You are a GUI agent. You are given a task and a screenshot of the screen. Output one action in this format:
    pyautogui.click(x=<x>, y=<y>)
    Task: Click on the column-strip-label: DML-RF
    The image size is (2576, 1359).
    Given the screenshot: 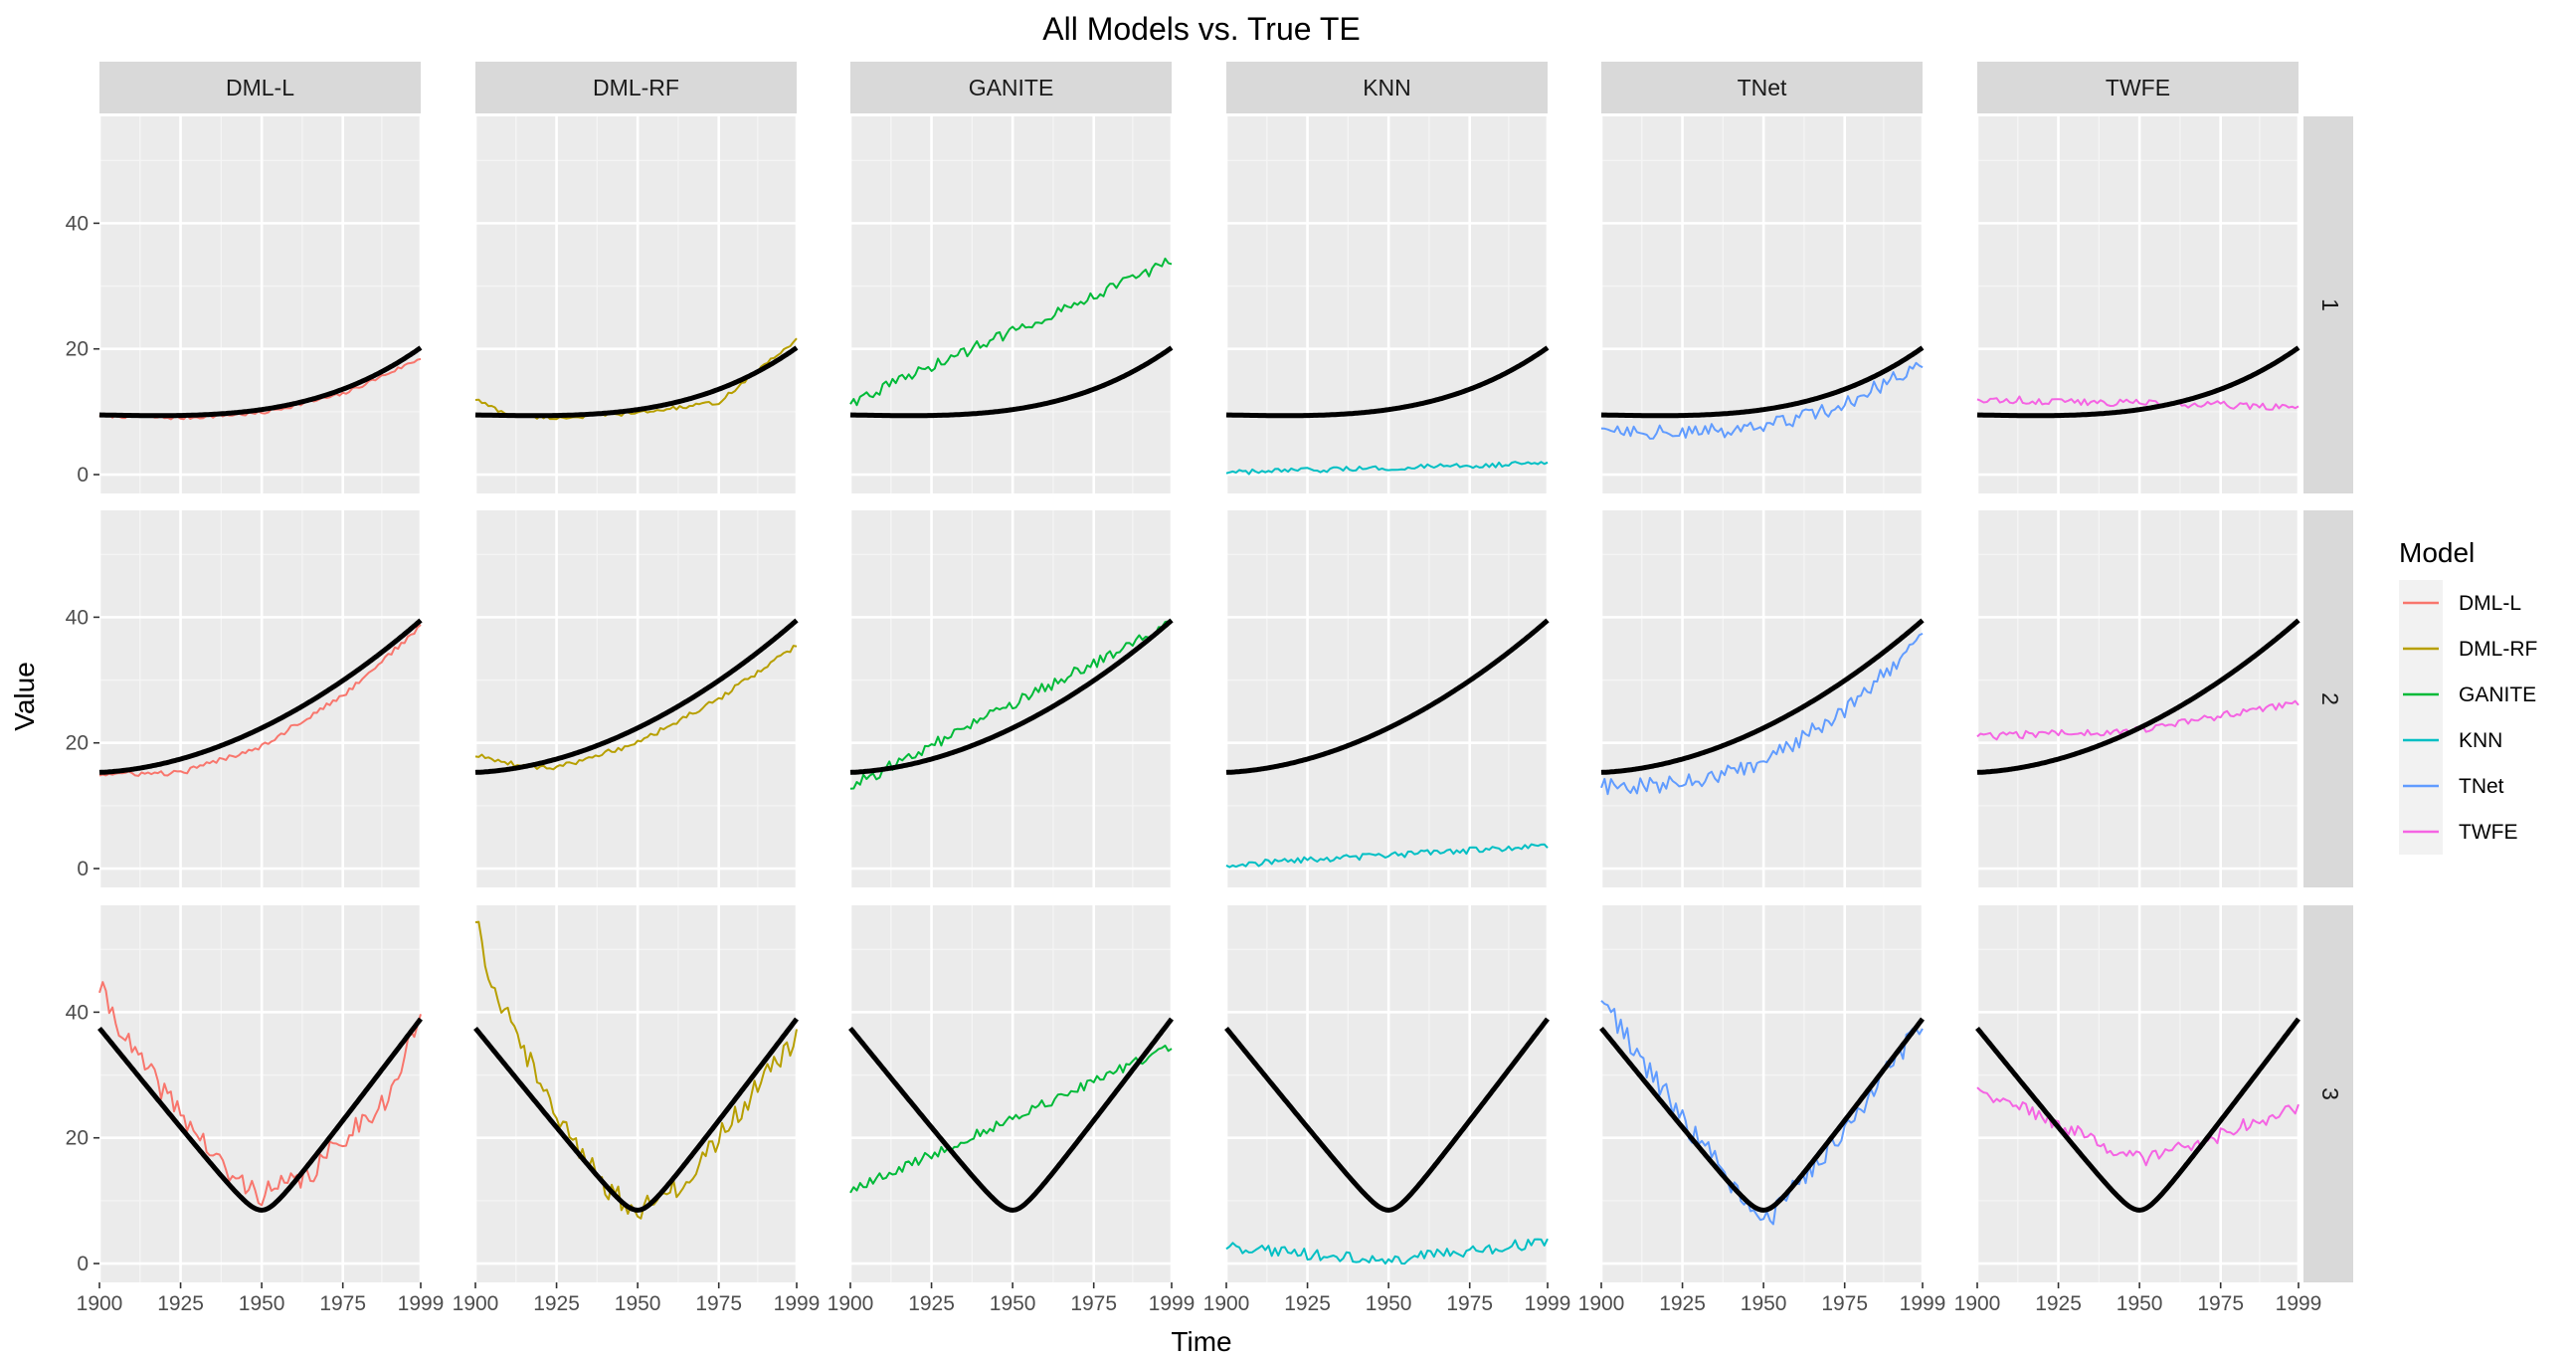 What is the action you would take?
    pyautogui.click(x=636, y=87)
    